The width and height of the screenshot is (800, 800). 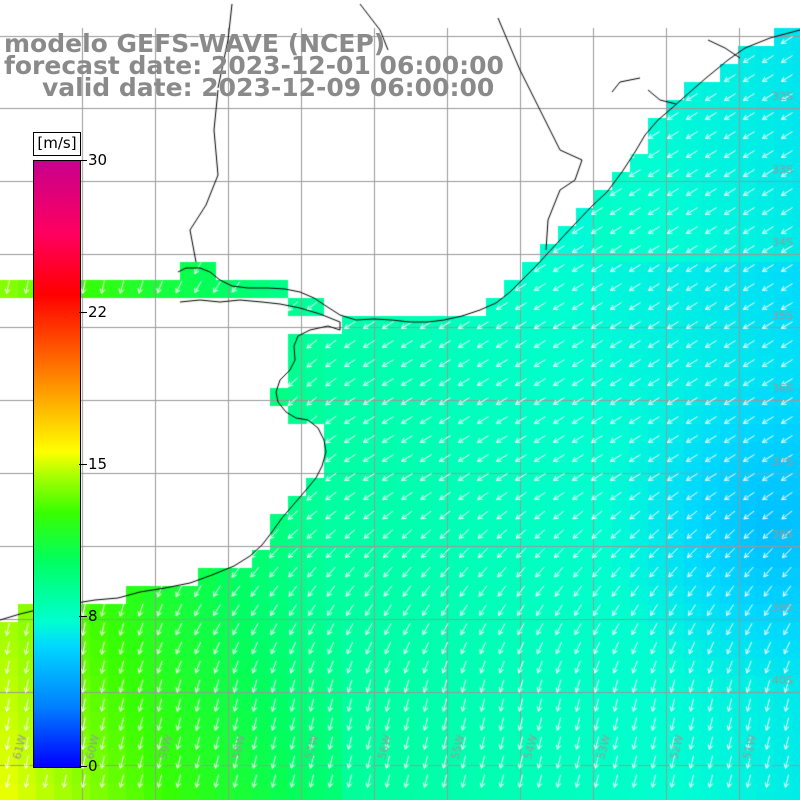 I want to click on colorbar-tick-label: 0, so click(x=93, y=766).